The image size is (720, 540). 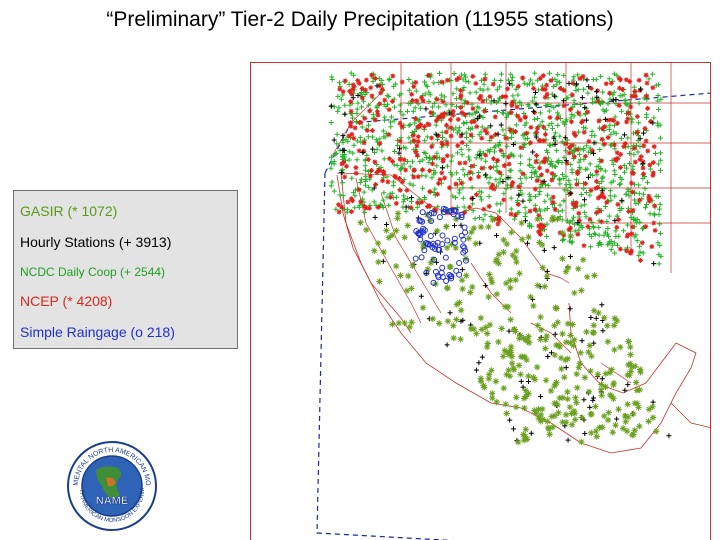 What do you see at coordinates (653, 417) in the screenshot?
I see `gasir-marker-1976-shape` at bounding box center [653, 417].